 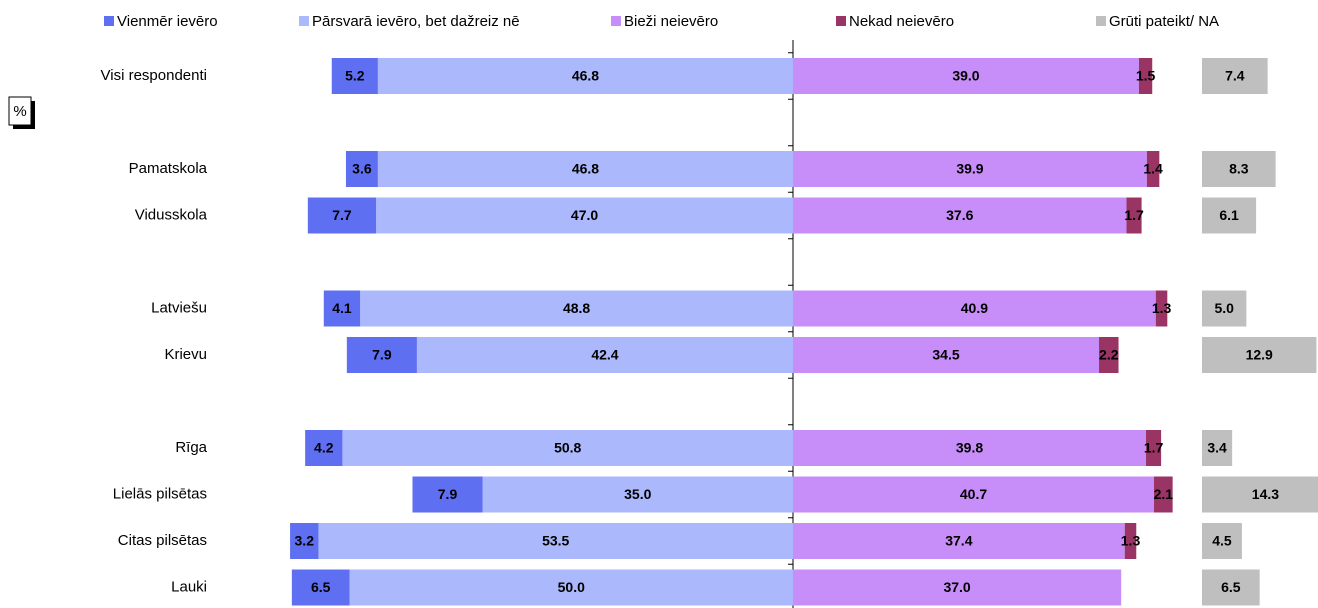 I want to click on value-label: 14.3, so click(x=1265, y=494).